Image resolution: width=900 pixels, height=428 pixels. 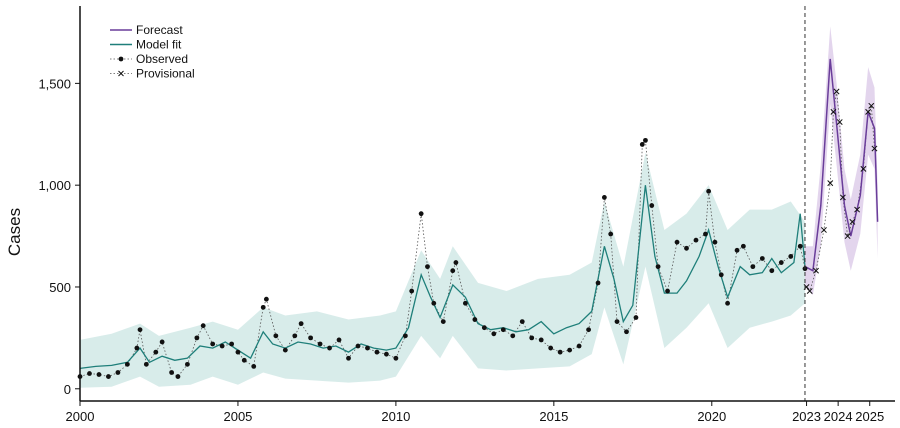 What do you see at coordinates (869, 416) in the screenshot?
I see `x-tick-label: 2025` at bounding box center [869, 416].